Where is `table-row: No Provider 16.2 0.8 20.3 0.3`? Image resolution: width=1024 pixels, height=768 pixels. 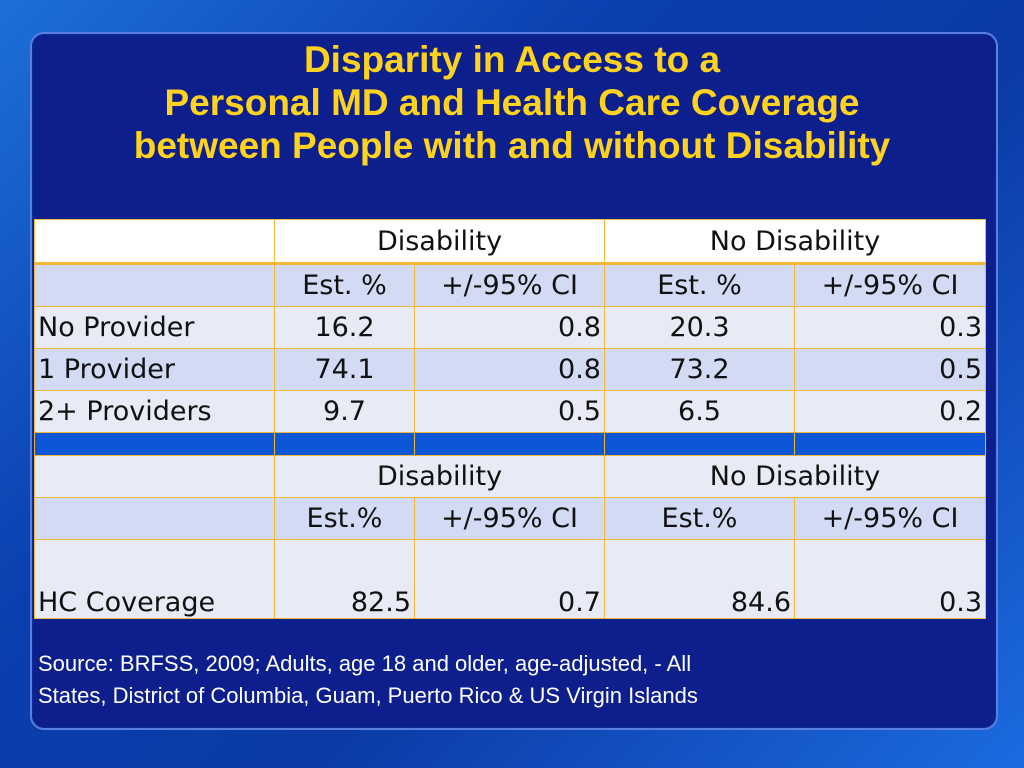 table-row: No Provider 16.2 0.8 20.3 0.3 is located at coordinates (510, 327).